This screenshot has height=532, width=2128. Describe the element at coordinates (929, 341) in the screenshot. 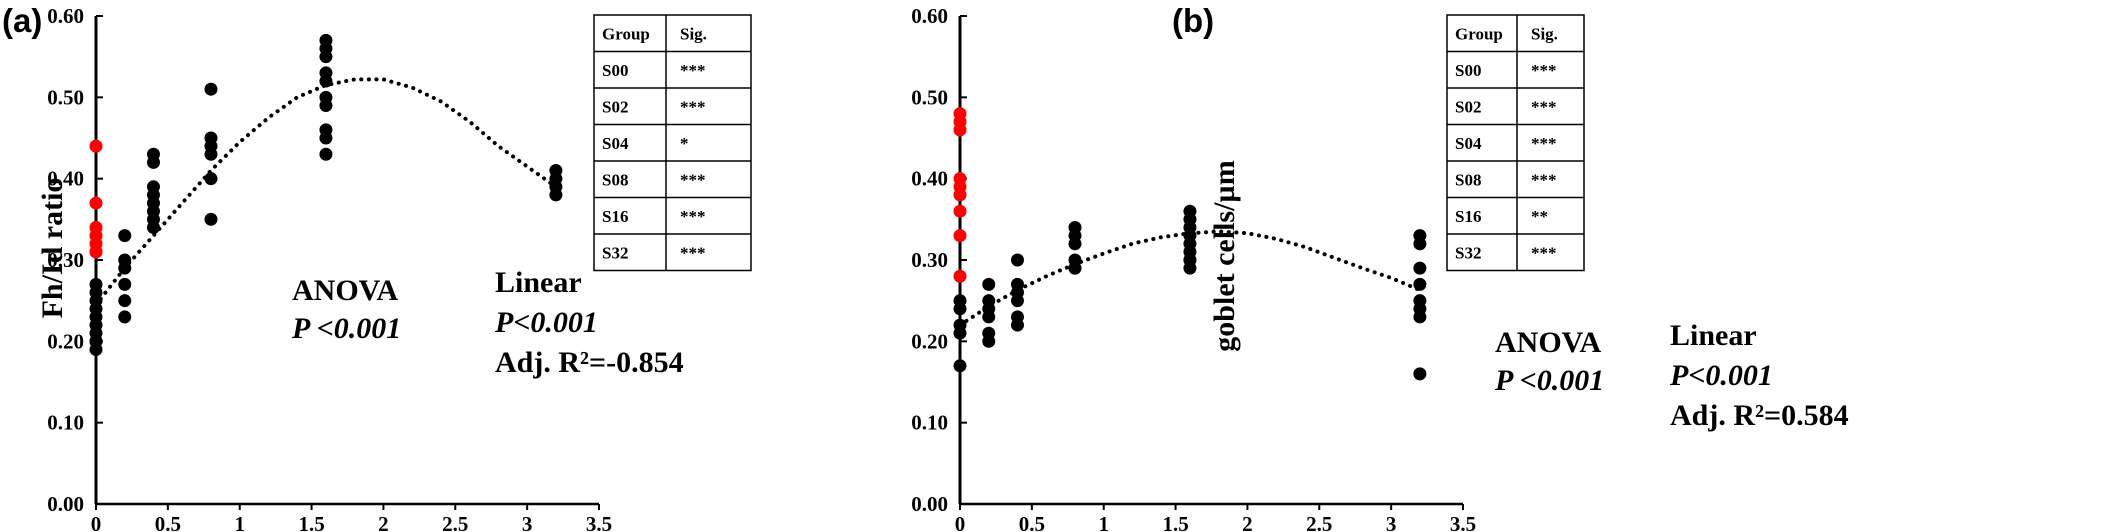

I see `panel-b-y-tick-label: 0.20` at that location.